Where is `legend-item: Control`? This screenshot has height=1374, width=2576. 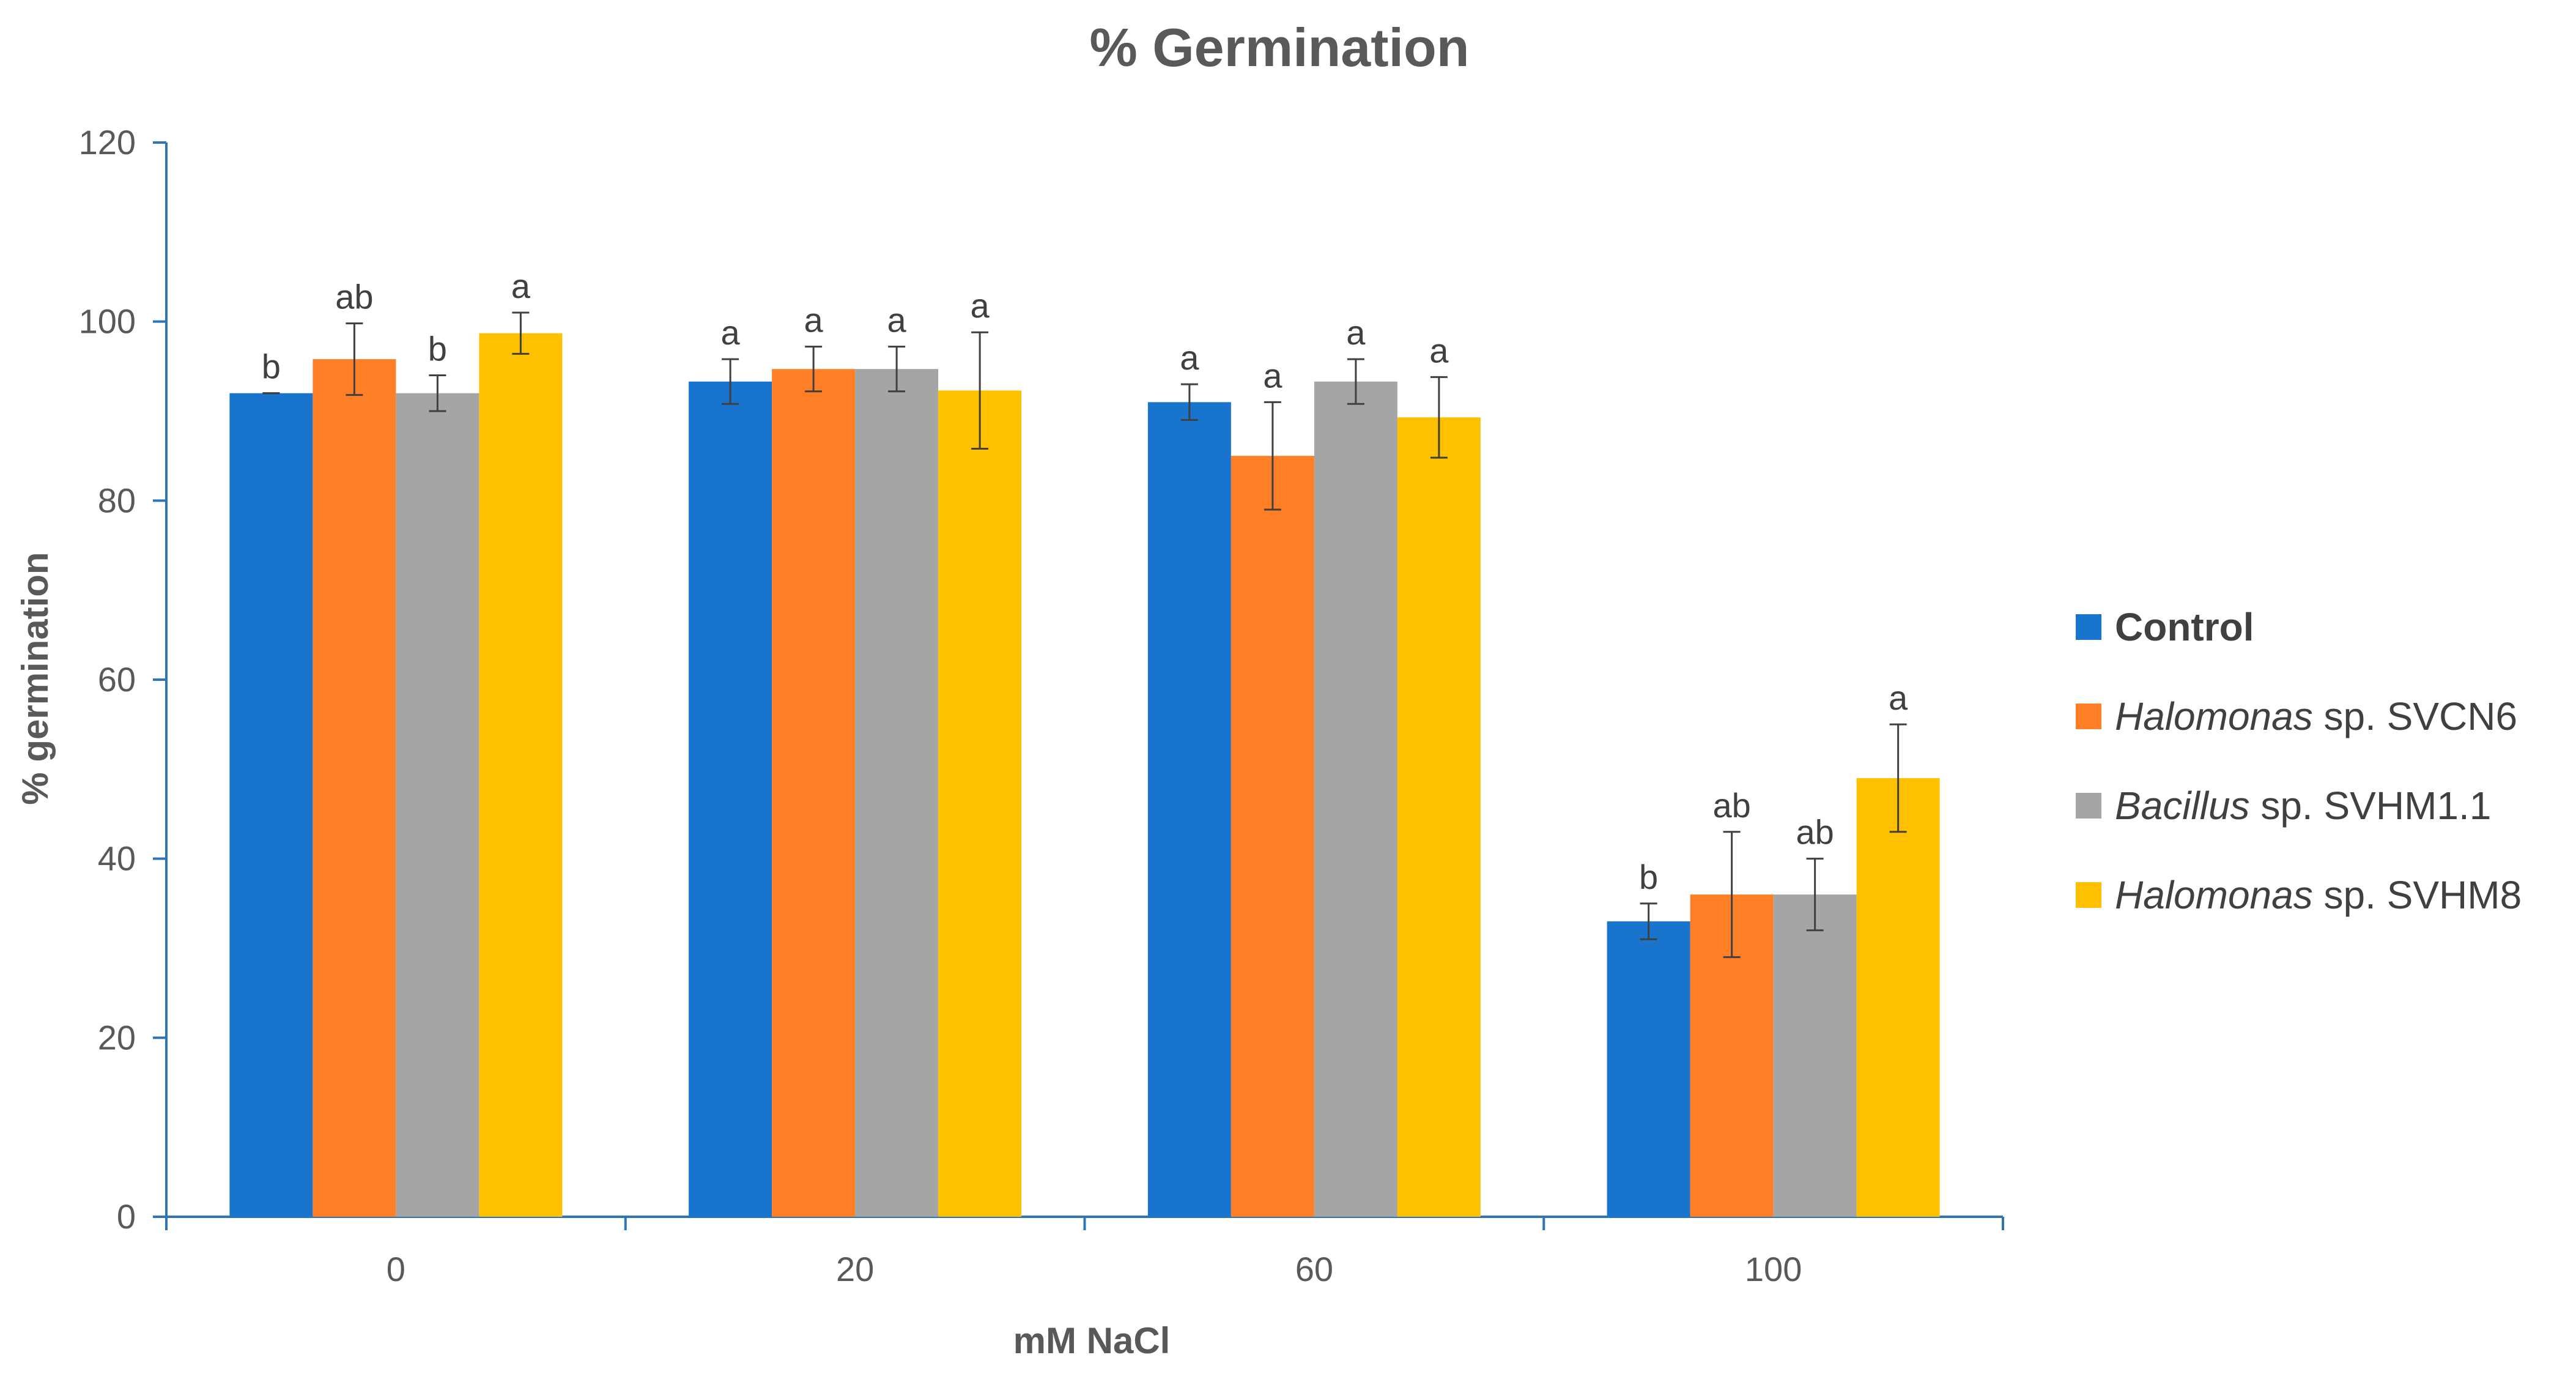 legend-item: Control is located at coordinates (2165, 627).